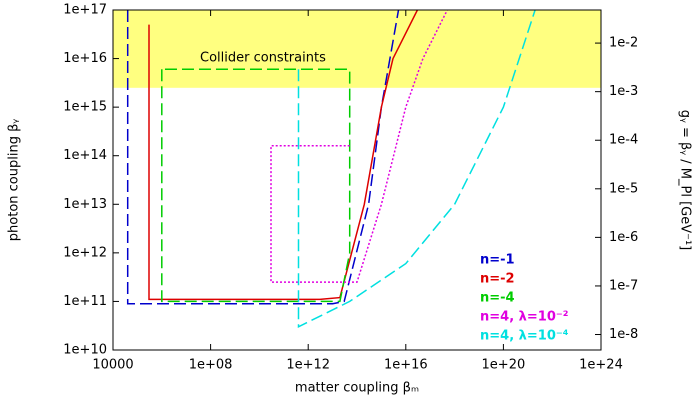  What do you see at coordinates (85, 58) in the screenshot?
I see `y-tick-label: 1e+16` at bounding box center [85, 58].